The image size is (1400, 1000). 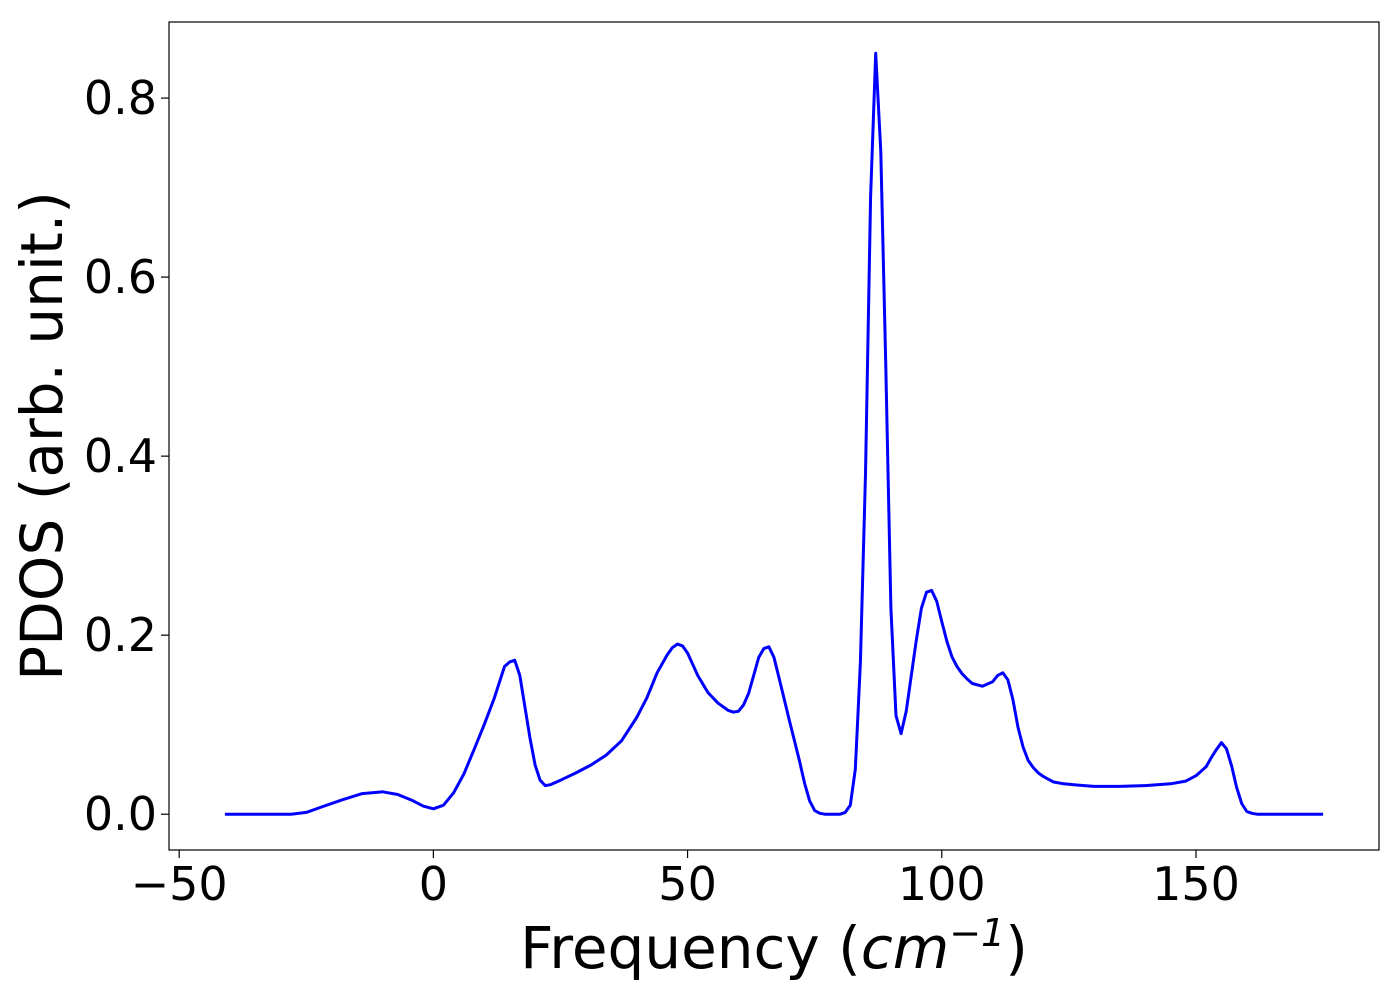 What do you see at coordinates (1016, 948) in the screenshot?
I see `x-axis-label-suffix: )` at bounding box center [1016, 948].